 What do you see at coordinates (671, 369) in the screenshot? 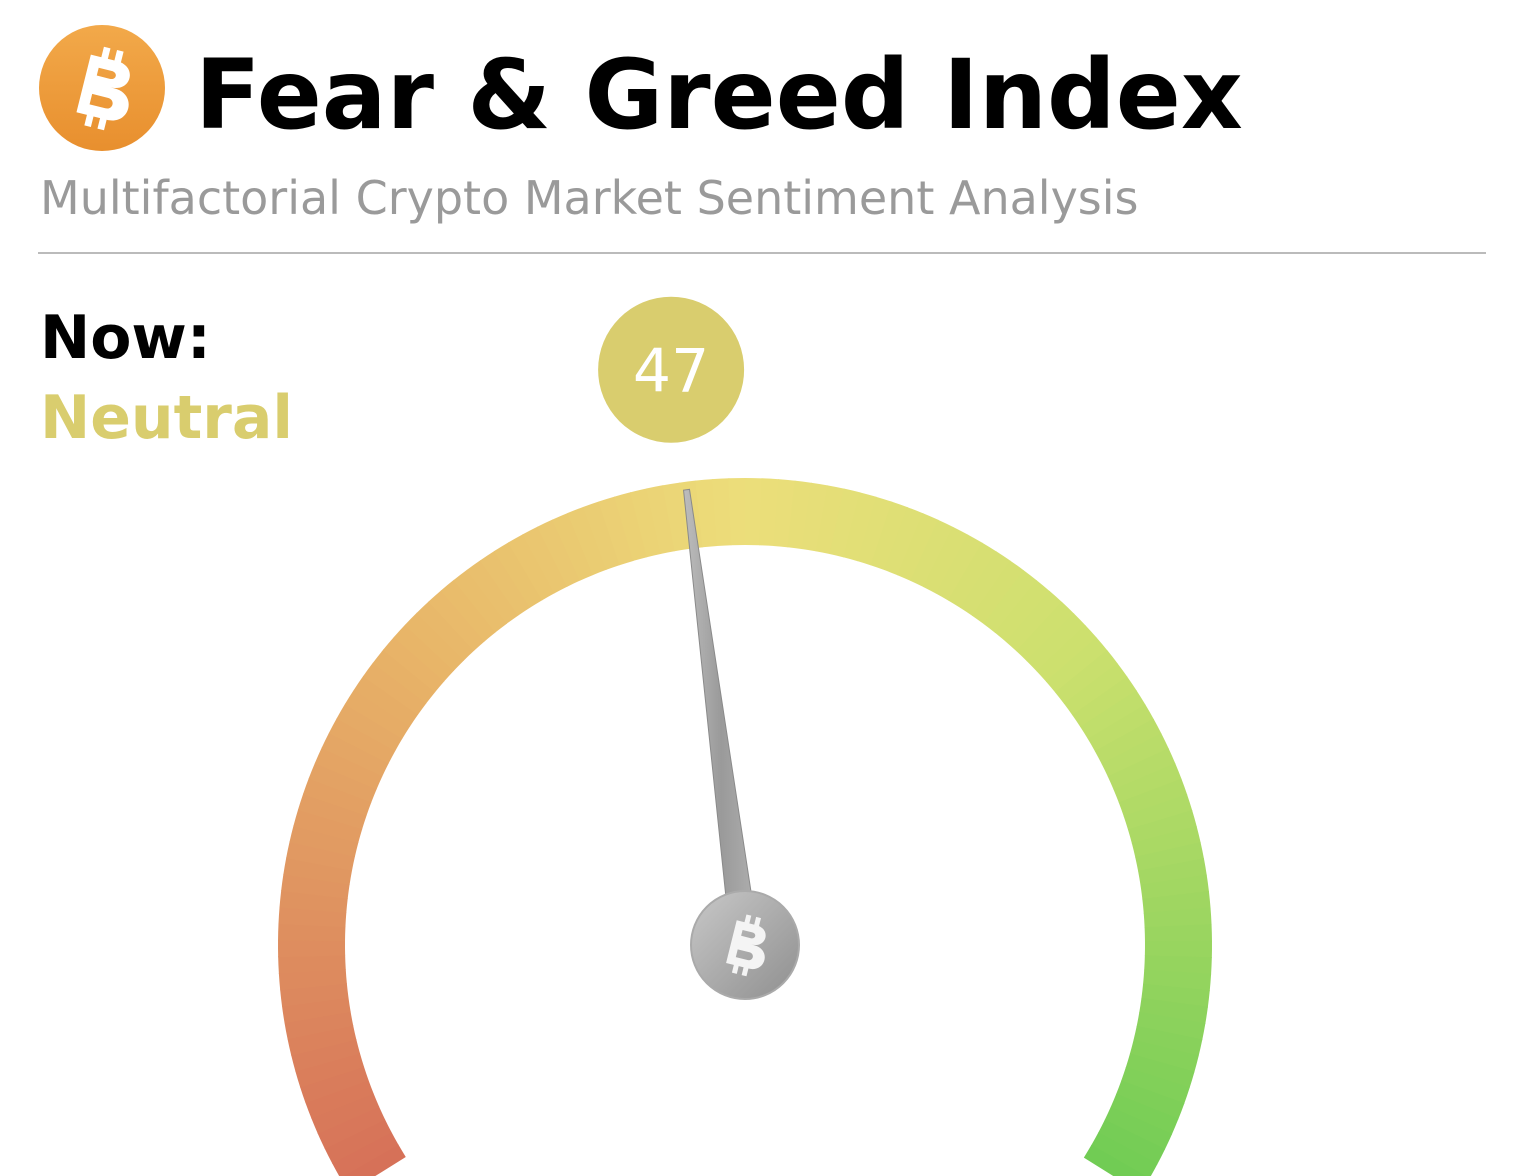
I see `value-bubble` at bounding box center [671, 369].